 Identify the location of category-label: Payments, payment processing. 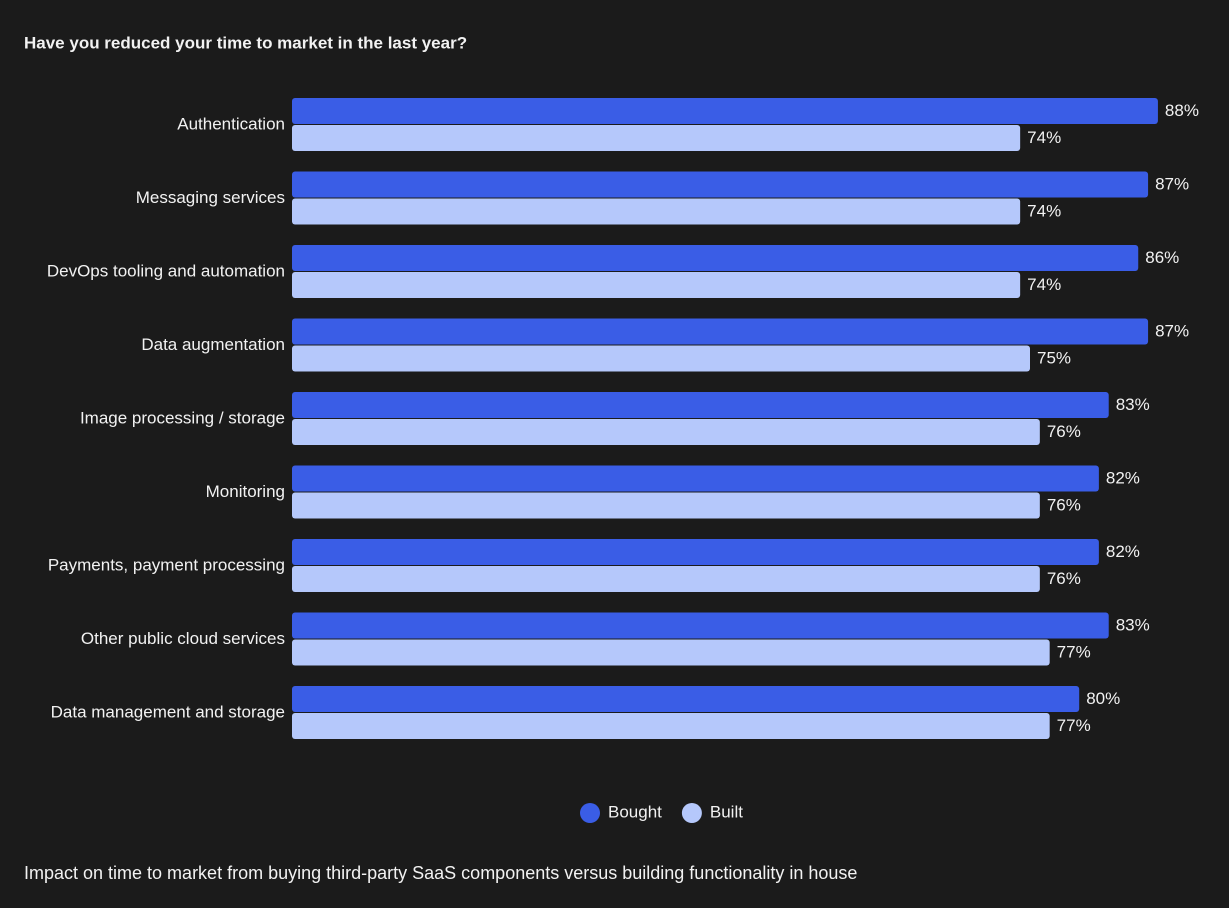
(166, 564).